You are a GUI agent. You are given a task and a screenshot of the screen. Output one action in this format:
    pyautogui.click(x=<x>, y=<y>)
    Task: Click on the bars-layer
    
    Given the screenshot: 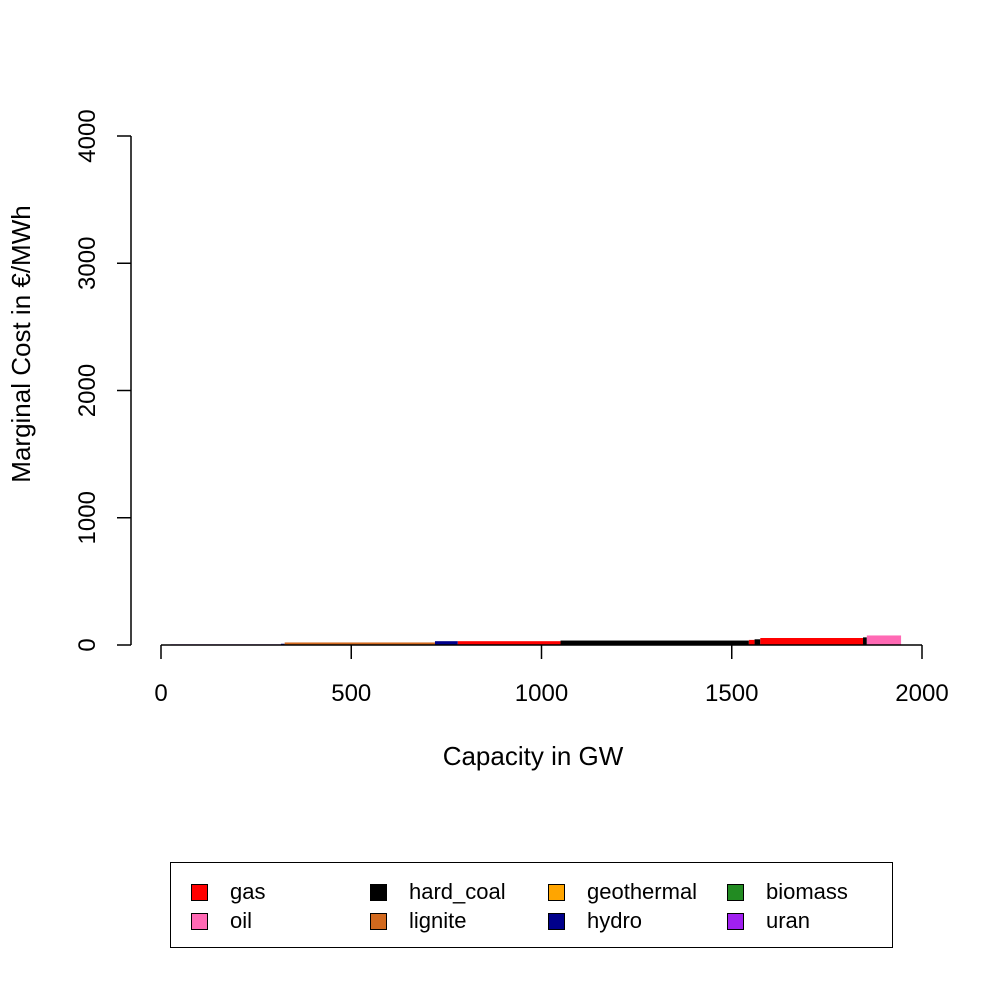 What is the action you would take?
    pyautogui.click(x=536, y=640)
    